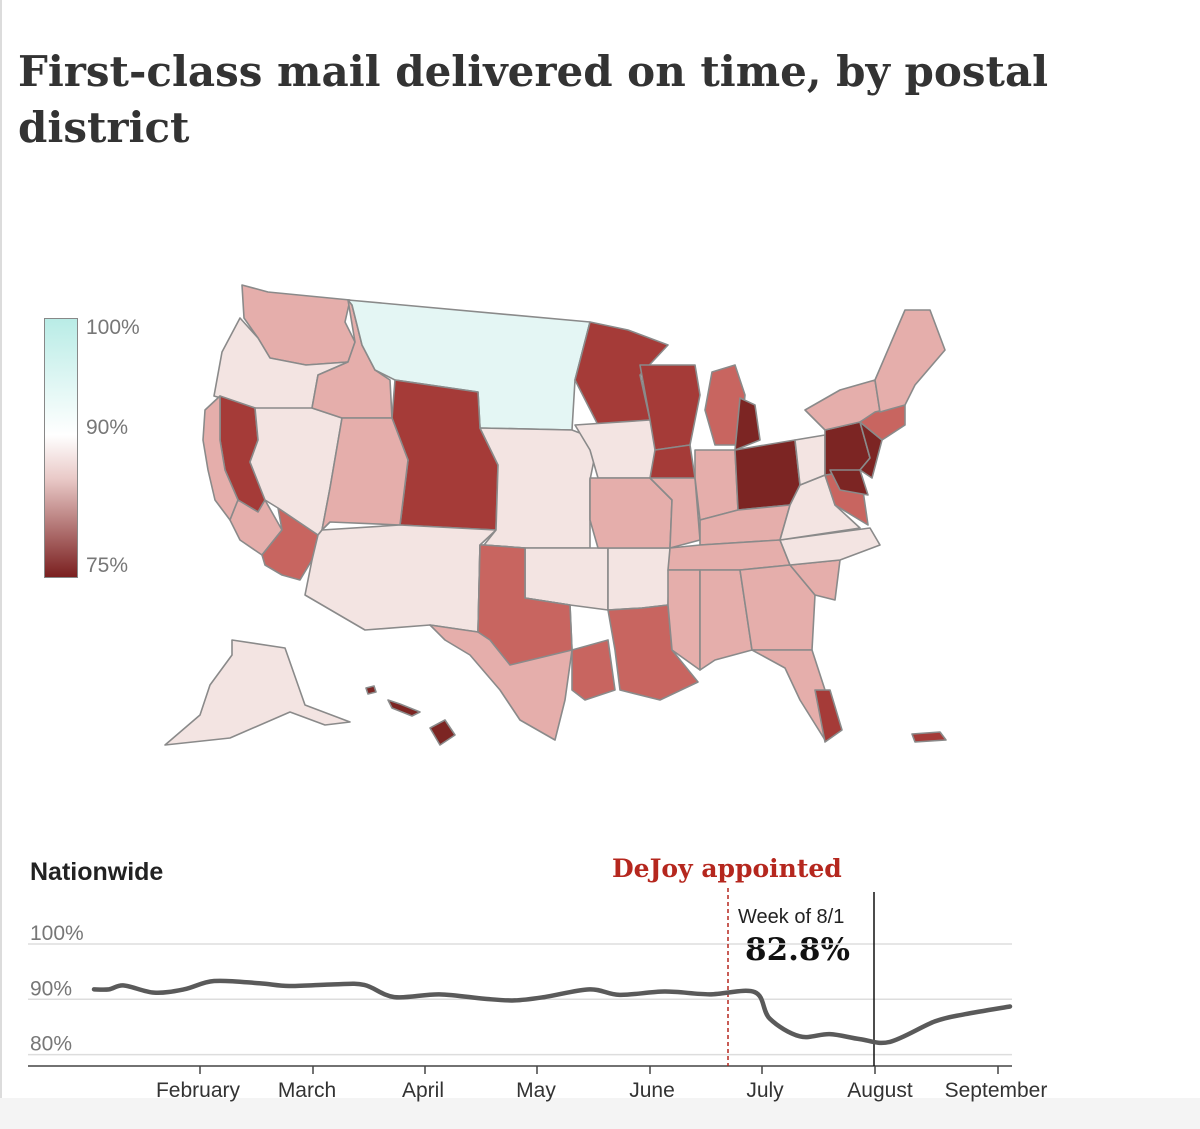  What do you see at coordinates (539, 488) in the screenshot?
I see `district-central-plains` at bounding box center [539, 488].